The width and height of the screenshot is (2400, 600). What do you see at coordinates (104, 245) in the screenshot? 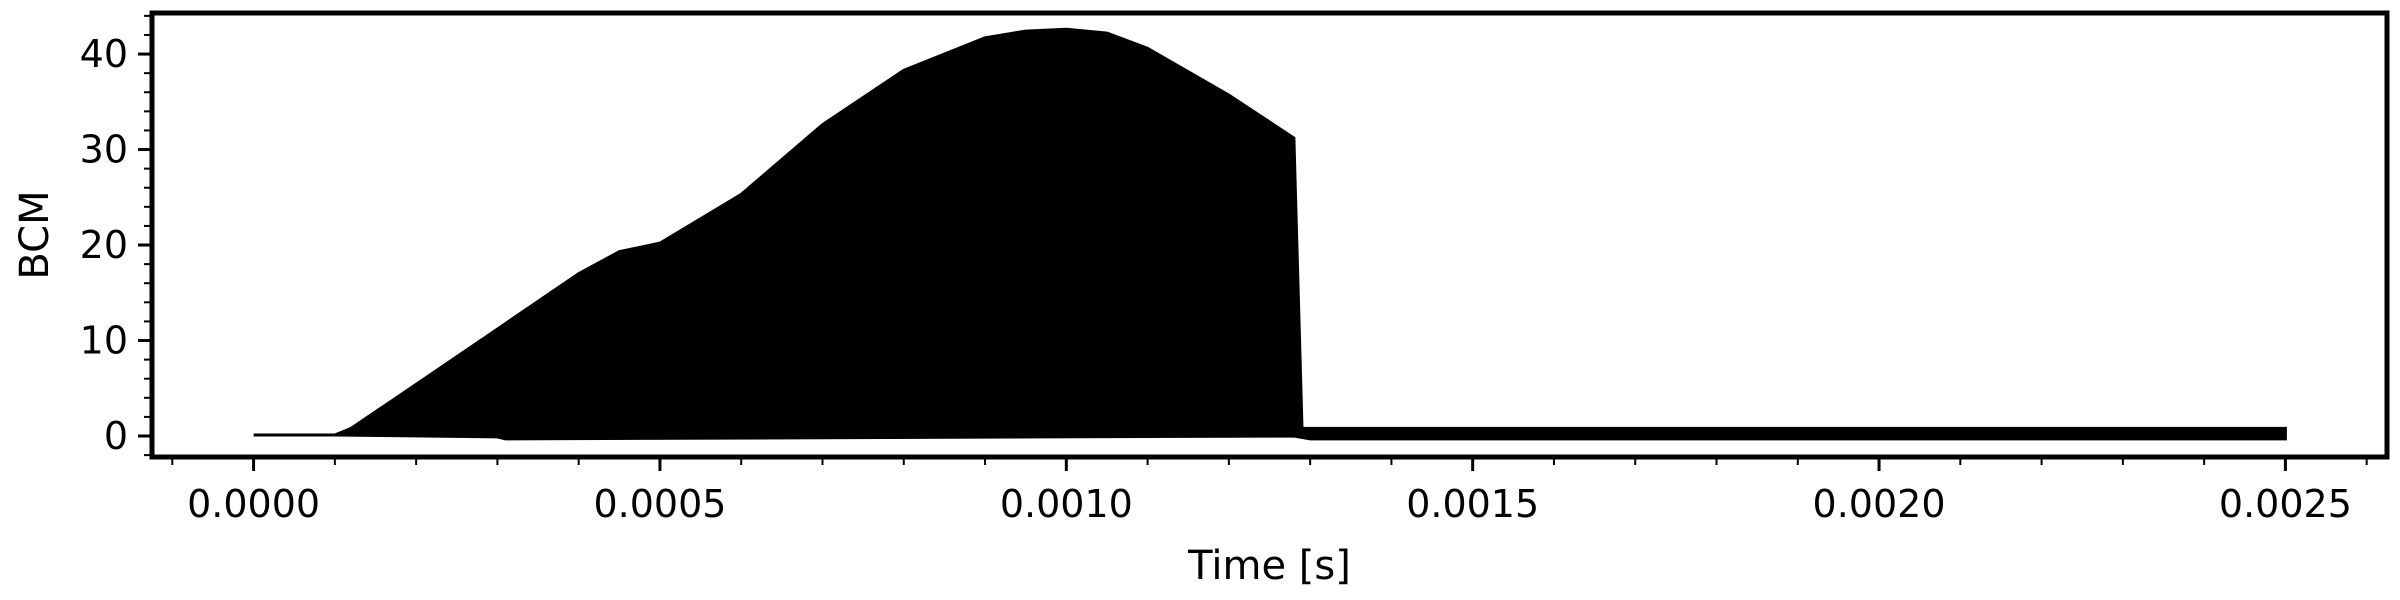
I see `y-tick-label: 20` at bounding box center [104, 245].